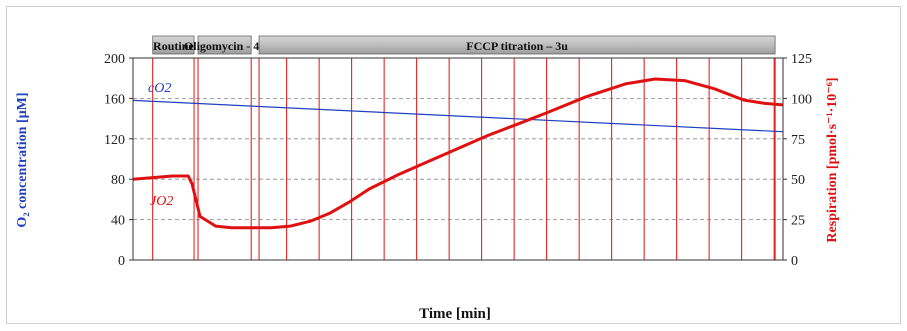 This screenshot has width=907, height=331. I want to click on tick-label-left: 200, so click(114, 59).